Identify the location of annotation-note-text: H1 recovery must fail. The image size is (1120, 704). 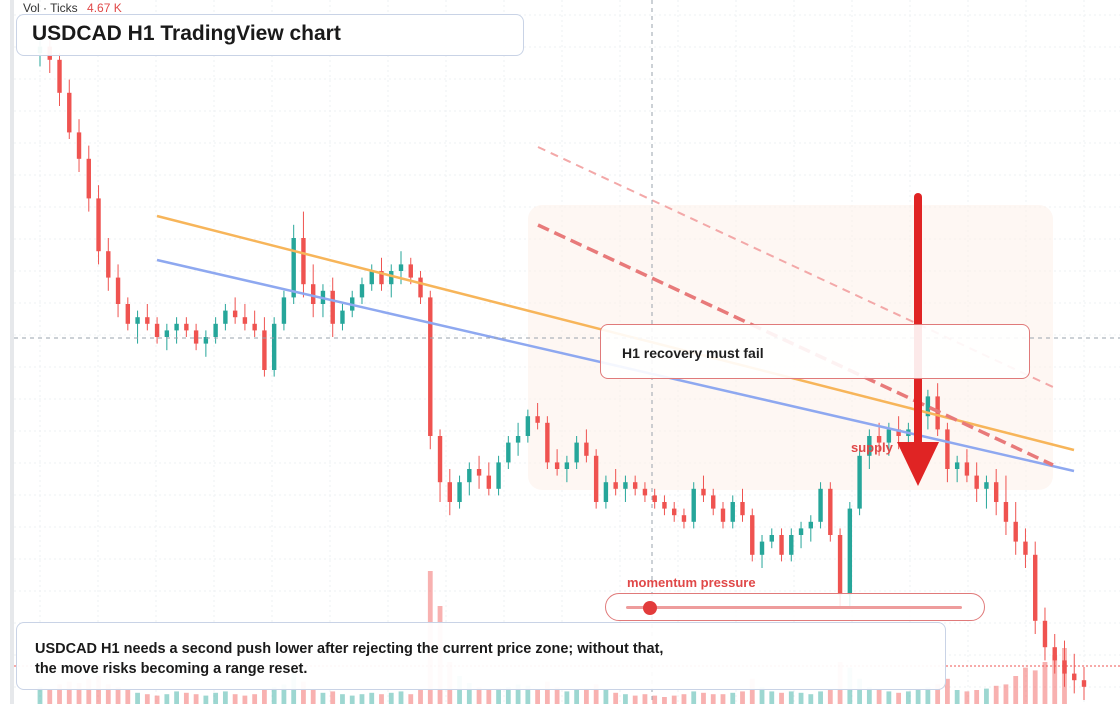
(693, 353).